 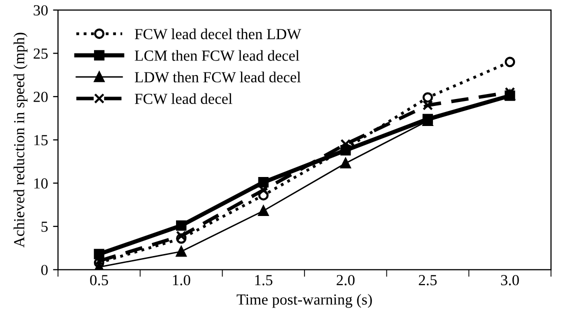 What do you see at coordinates (21, 140) in the screenshot?
I see `y-axis-title: Achieved reduction in speed (mph)` at bounding box center [21, 140].